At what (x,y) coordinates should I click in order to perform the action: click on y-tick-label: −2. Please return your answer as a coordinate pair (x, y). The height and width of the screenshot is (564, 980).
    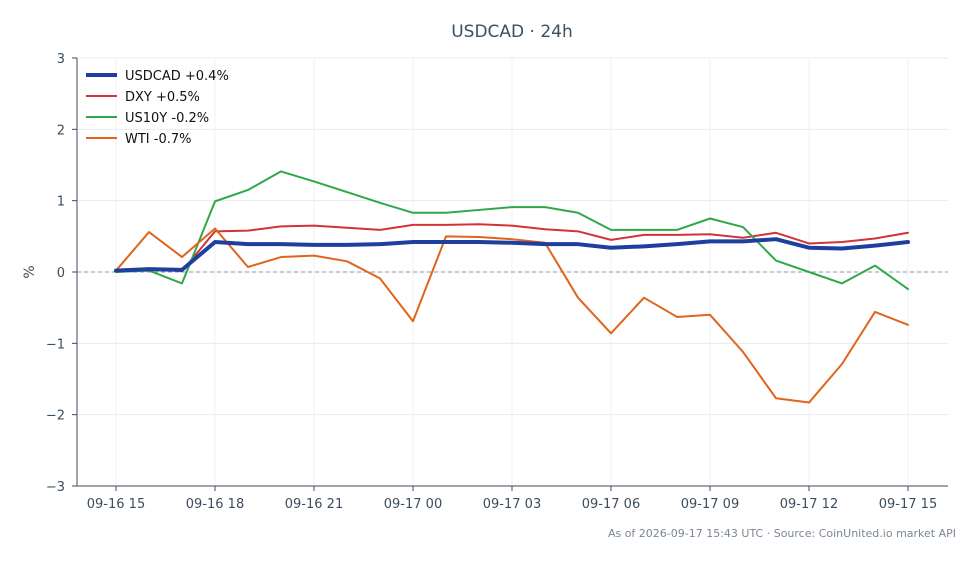
    Looking at the image, I should click on (55, 416).